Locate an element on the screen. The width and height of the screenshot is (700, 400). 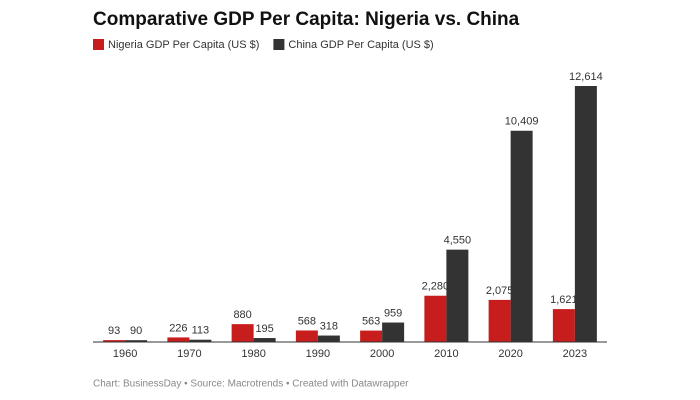
x-tick-label: 2020 is located at coordinates (510, 354).